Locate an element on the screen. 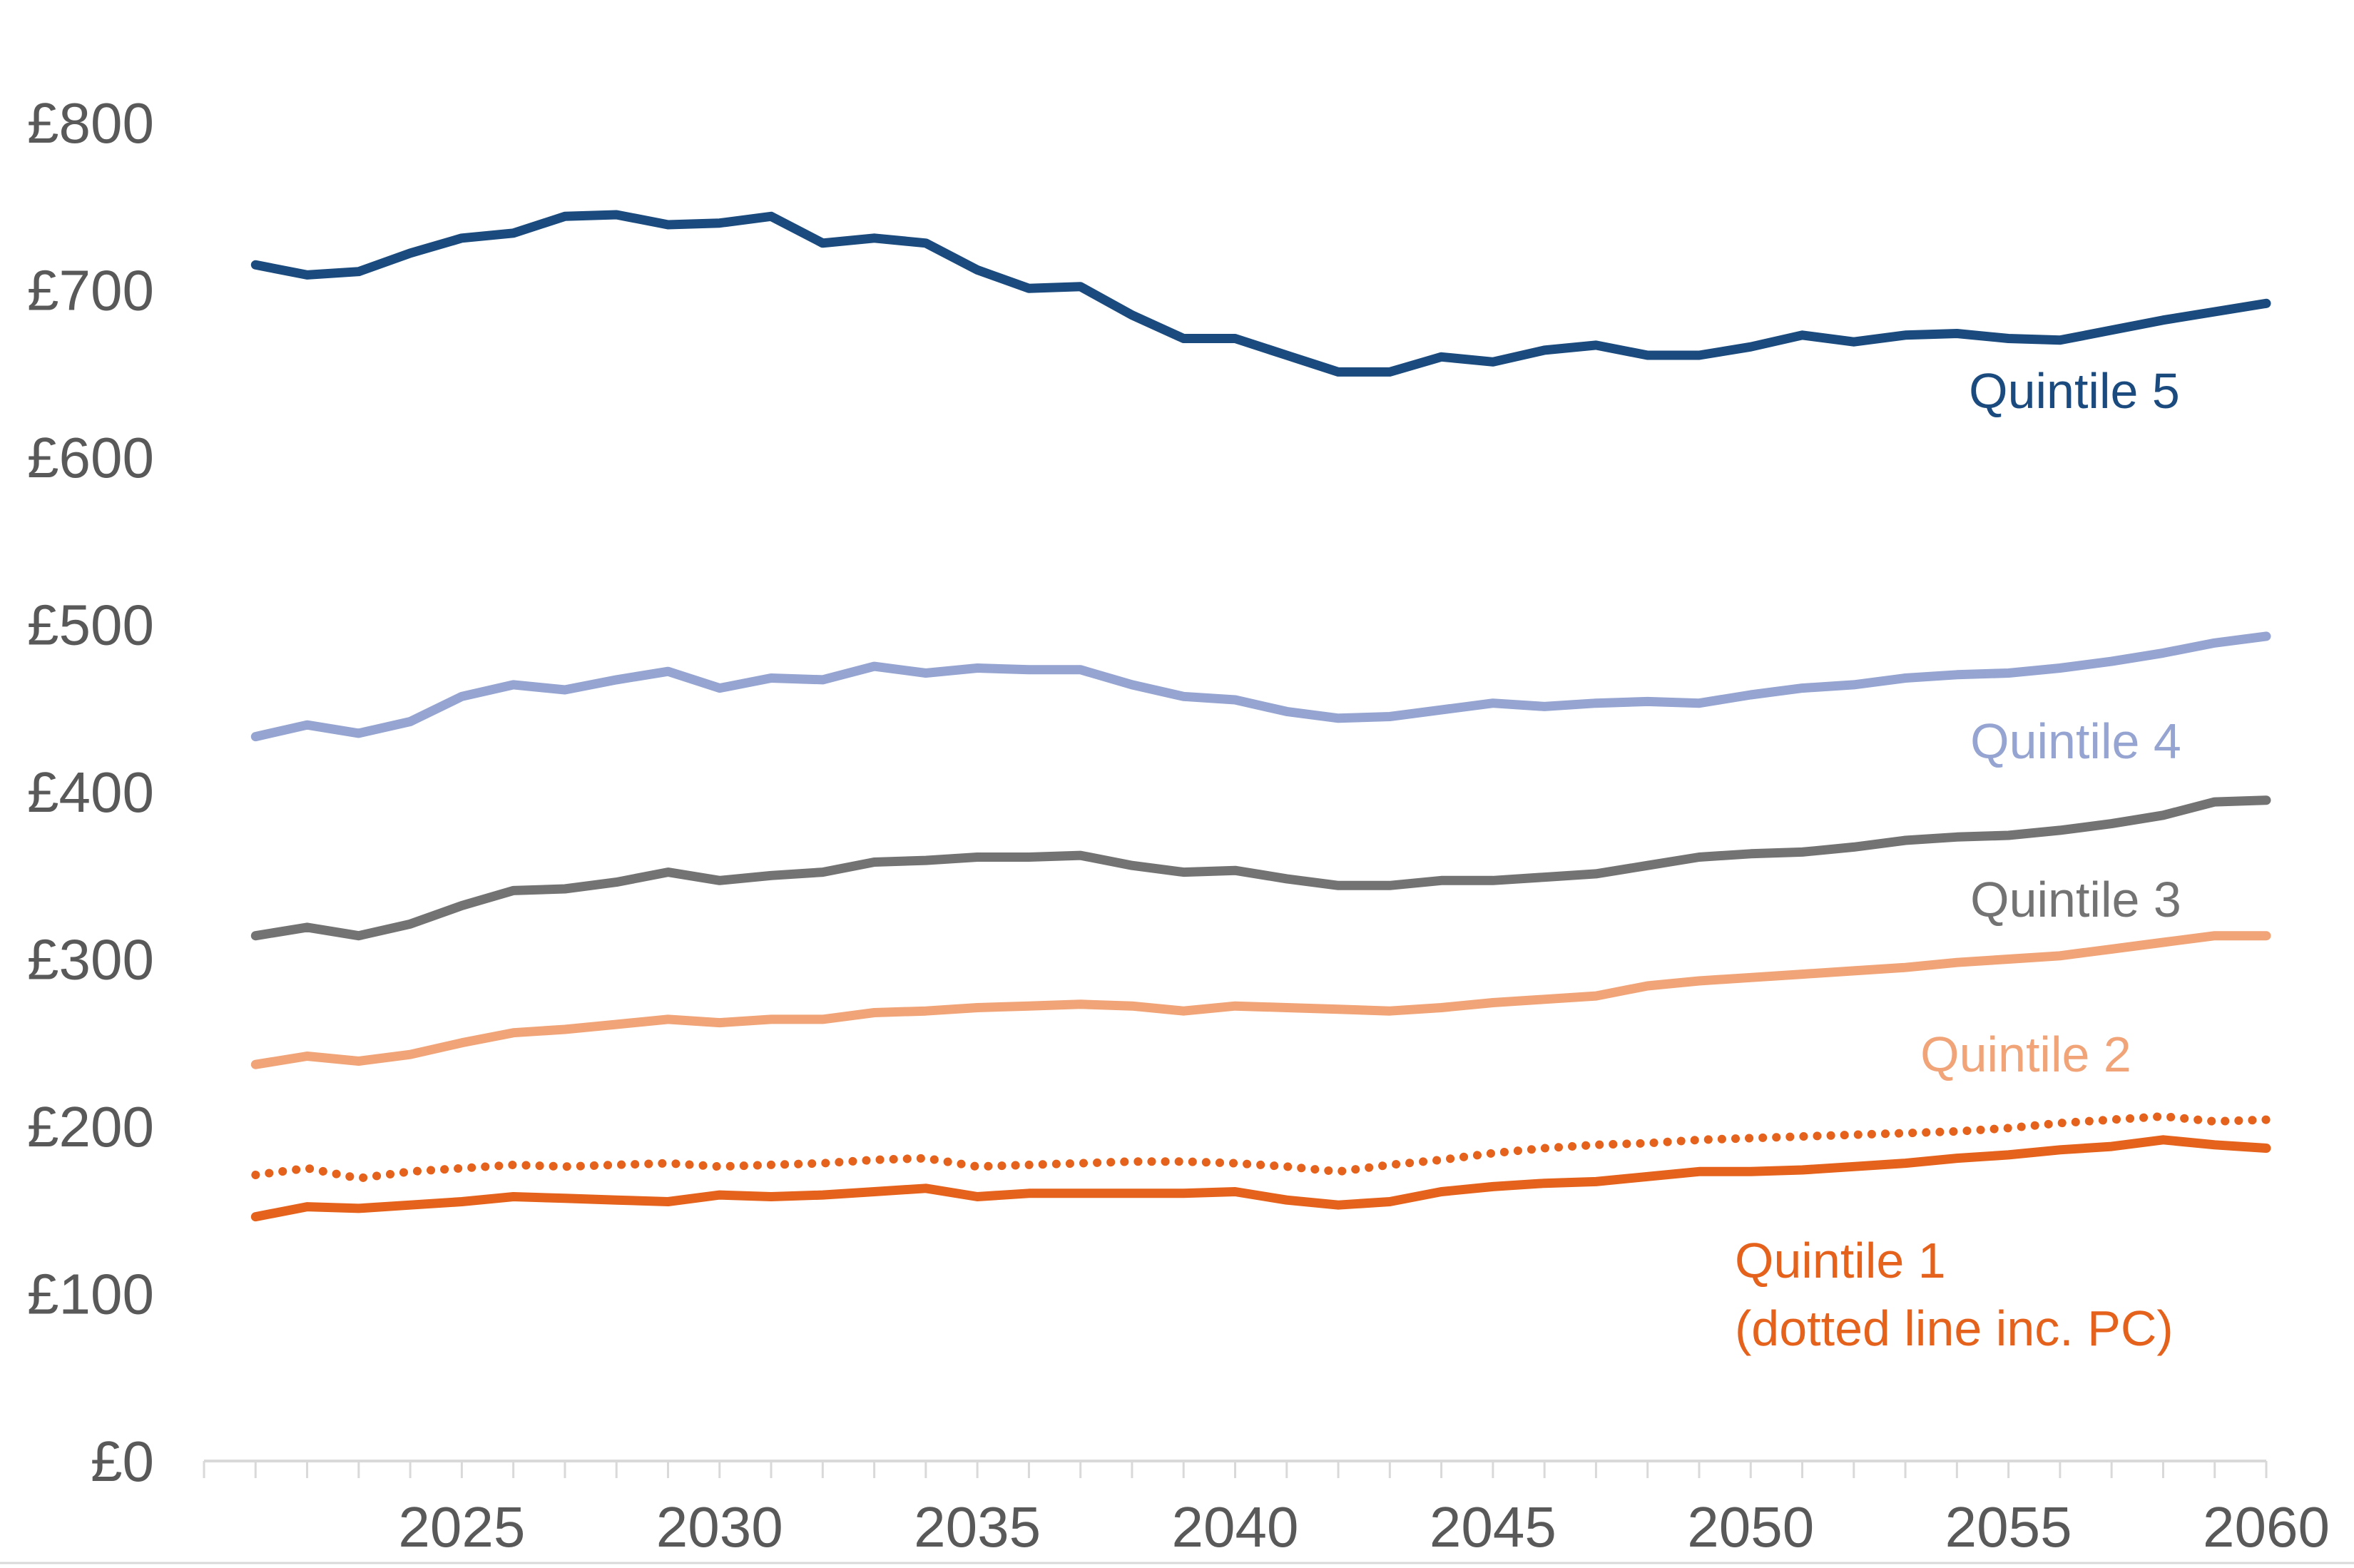 This screenshot has width=2354, height=1568. x-axis-label: 2035 is located at coordinates (977, 1527).